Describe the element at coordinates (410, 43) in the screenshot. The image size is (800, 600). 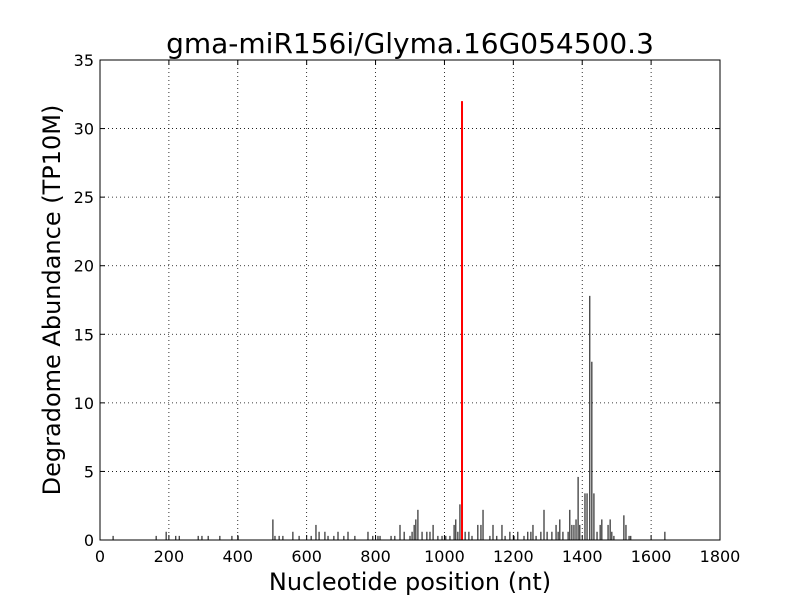
I see `chart-title: gma-miR156i/Glyma.16G054500.3` at that location.